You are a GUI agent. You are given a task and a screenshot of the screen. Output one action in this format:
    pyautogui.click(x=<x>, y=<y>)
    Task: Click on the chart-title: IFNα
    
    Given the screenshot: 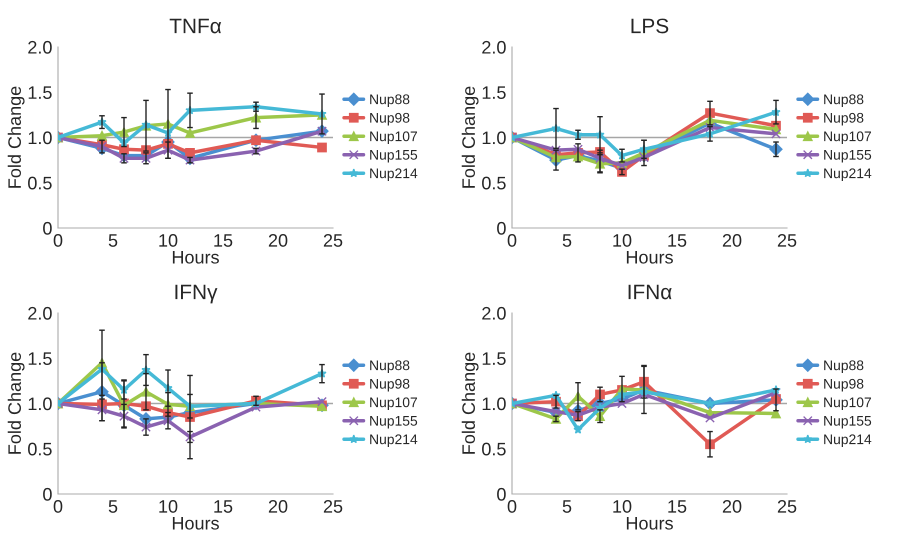 What is the action you would take?
    pyautogui.click(x=650, y=292)
    